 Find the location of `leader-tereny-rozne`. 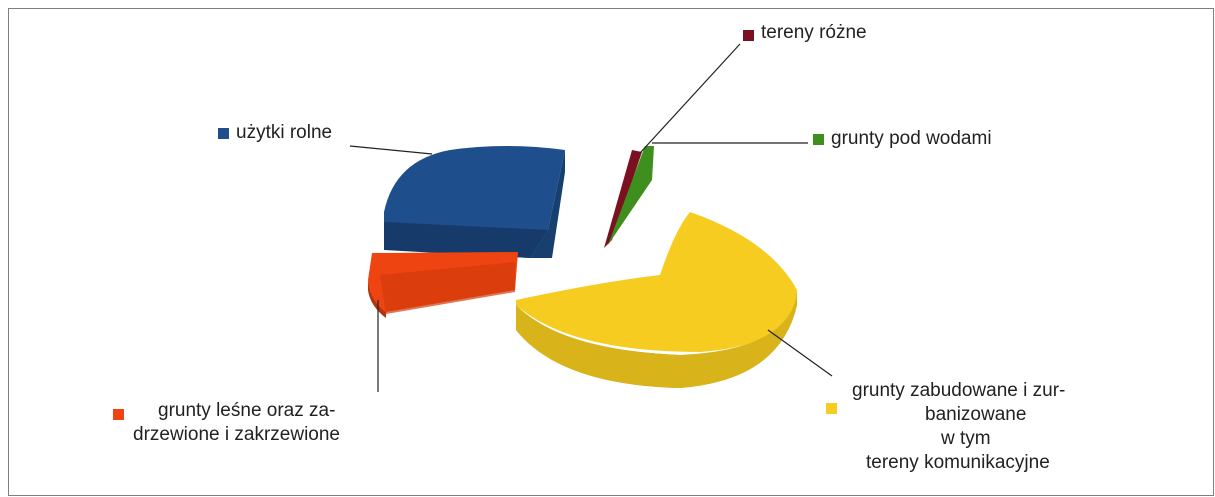

leader-tereny-rozne is located at coordinates (690, 98).